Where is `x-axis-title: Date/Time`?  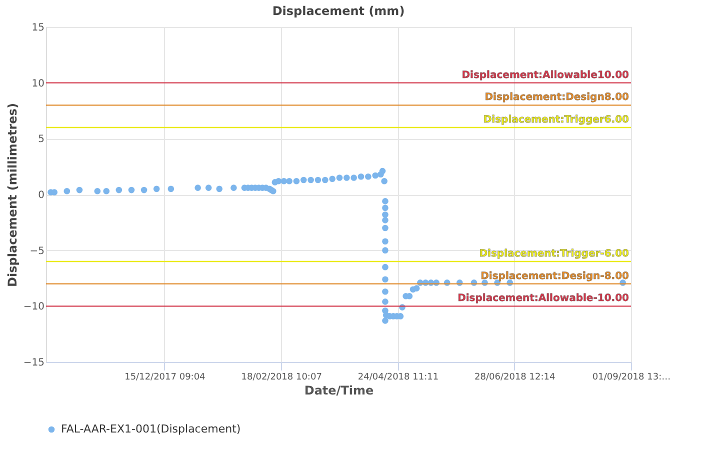 x-axis-title: Date/Time is located at coordinates (339, 391).